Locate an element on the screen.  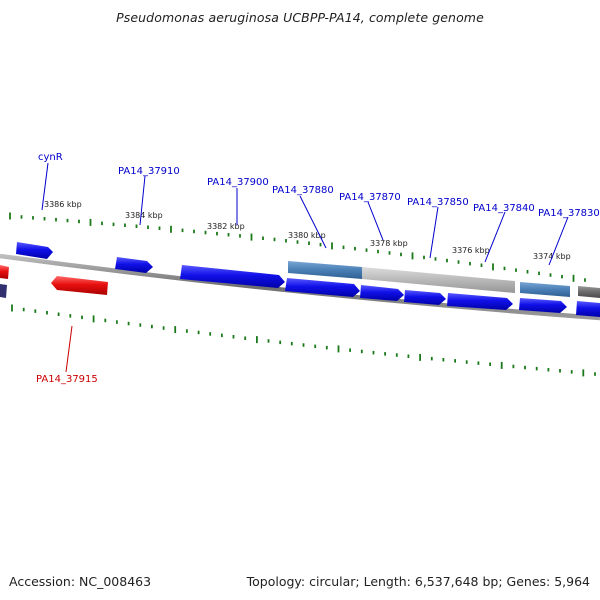
gene-label-pa14-37910: PA14_37910 is located at coordinates (149, 171).